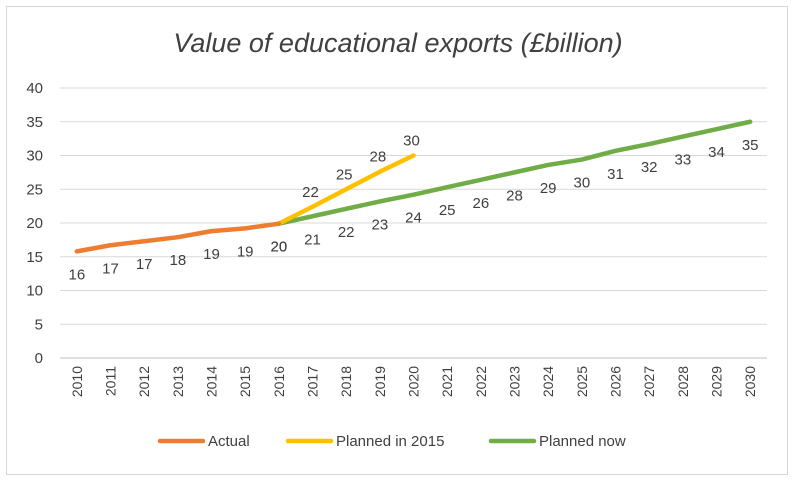 Image resolution: width=796 pixels, height=483 pixels. What do you see at coordinates (548, 381) in the screenshot?
I see `x-tick-label: 2024` at bounding box center [548, 381].